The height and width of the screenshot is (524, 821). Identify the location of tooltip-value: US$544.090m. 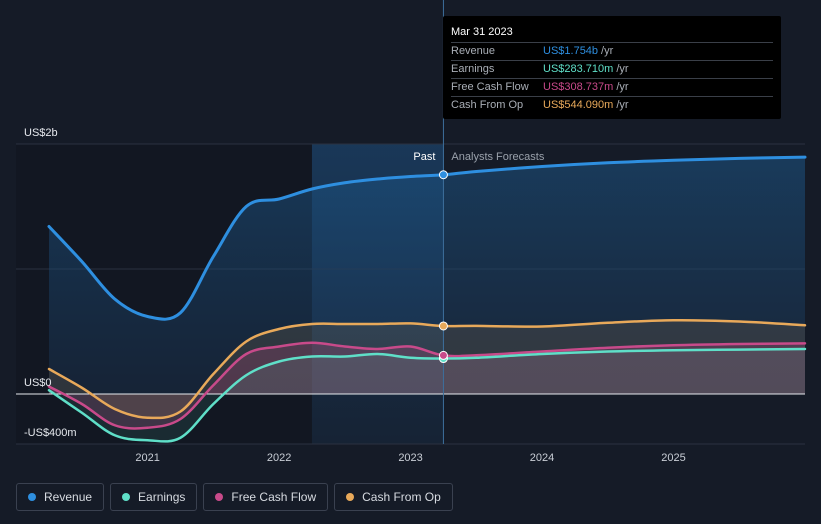
(578, 105).